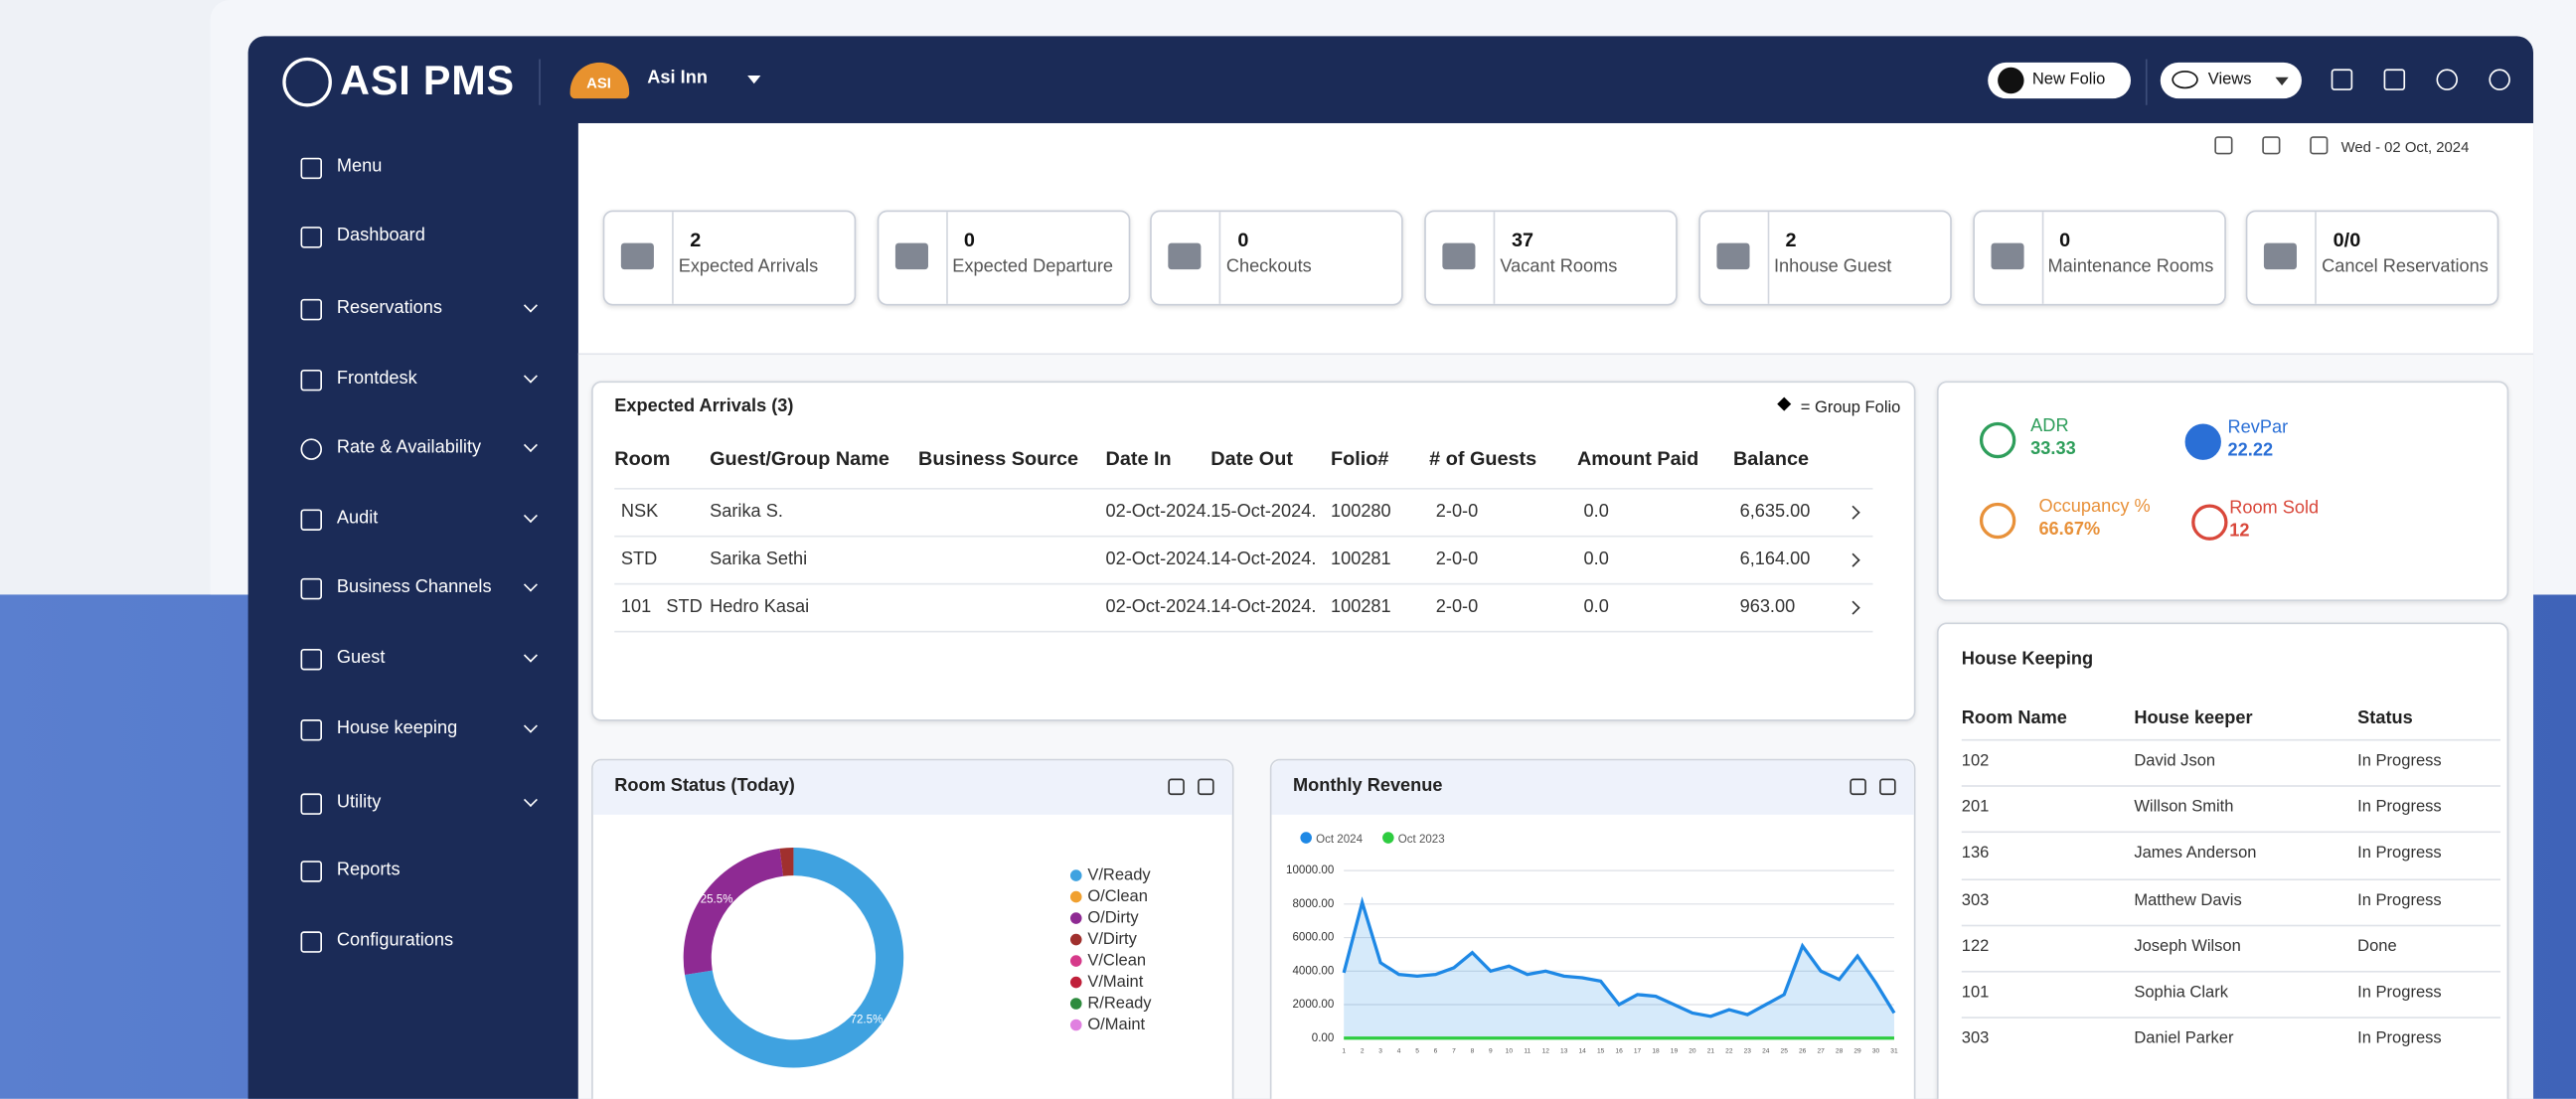 The width and height of the screenshot is (2576, 1099). What do you see at coordinates (704, 406) in the screenshot?
I see `panel-title: Expected Arrivals (3)` at bounding box center [704, 406].